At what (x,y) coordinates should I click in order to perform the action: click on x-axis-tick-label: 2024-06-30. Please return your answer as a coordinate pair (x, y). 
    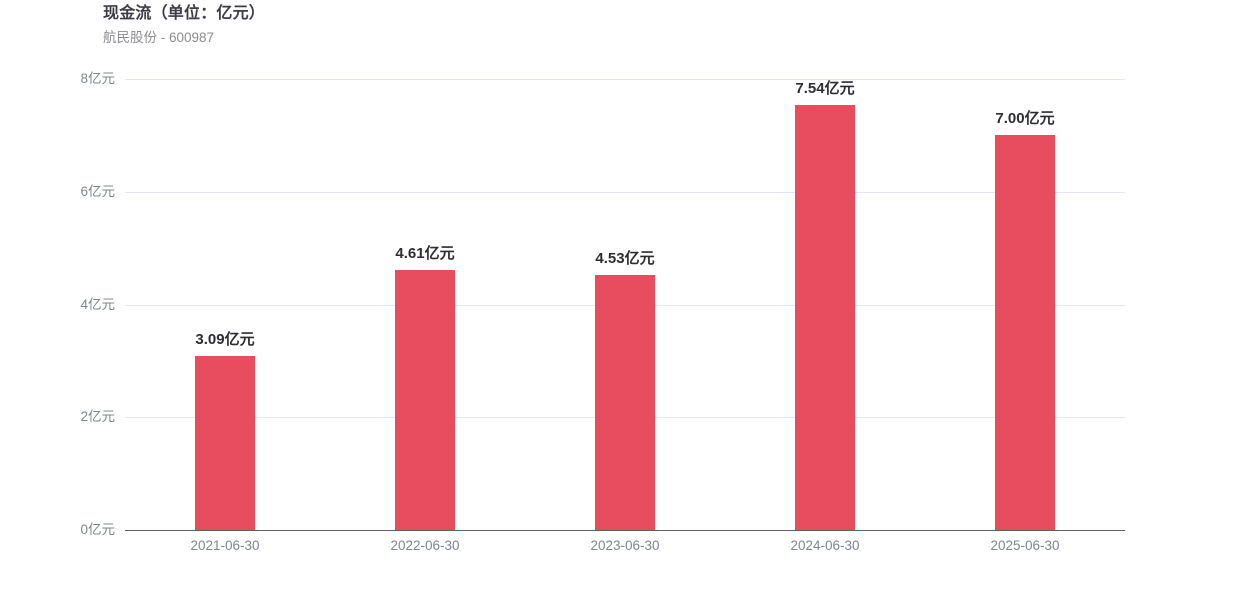
    Looking at the image, I should click on (825, 545).